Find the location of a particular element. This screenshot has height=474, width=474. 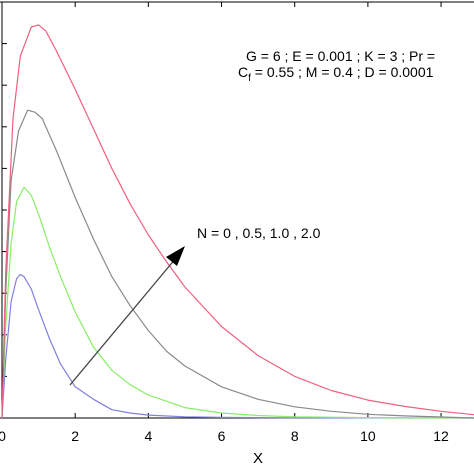

x-tick-label: 10 is located at coordinates (368, 436).